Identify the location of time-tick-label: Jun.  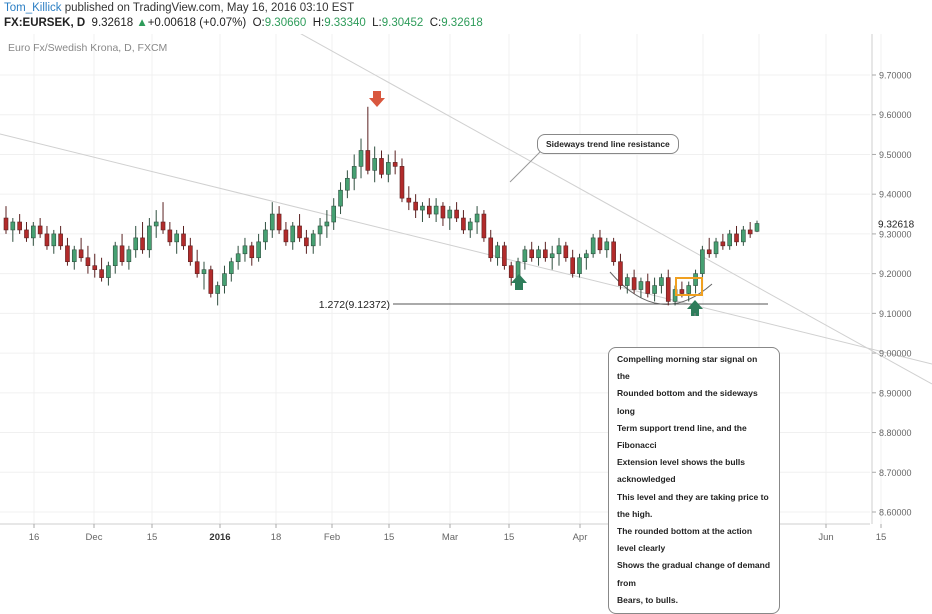
(825, 537).